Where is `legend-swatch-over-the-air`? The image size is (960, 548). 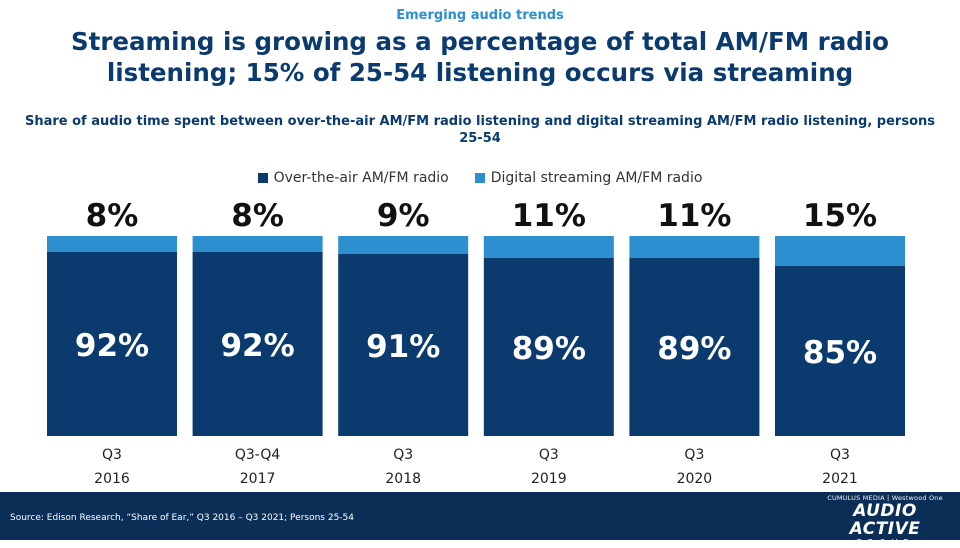 legend-swatch-over-the-air is located at coordinates (262, 178).